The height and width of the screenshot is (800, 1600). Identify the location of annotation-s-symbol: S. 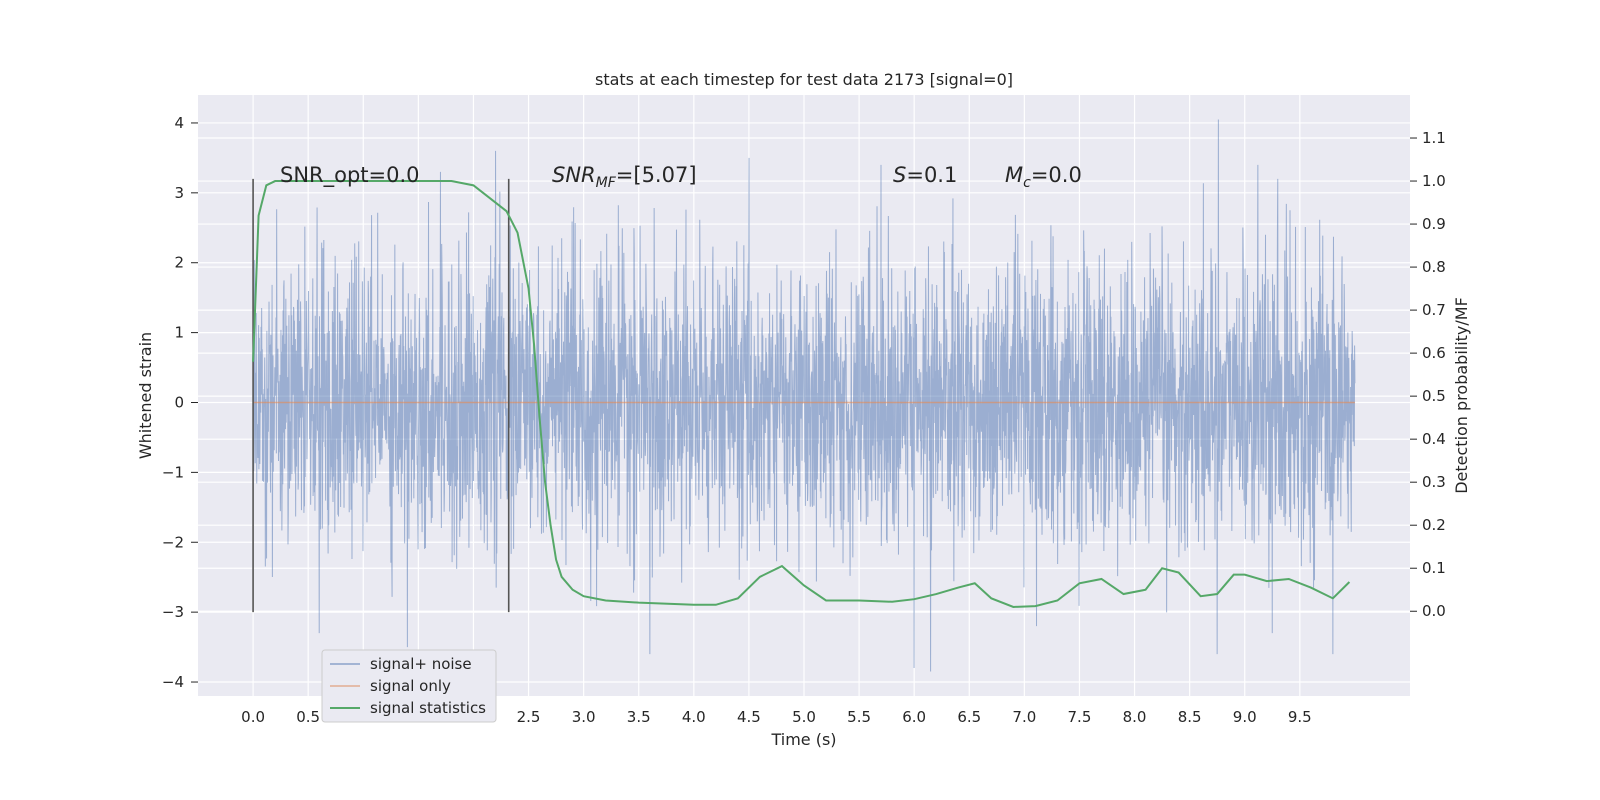
(899, 175).